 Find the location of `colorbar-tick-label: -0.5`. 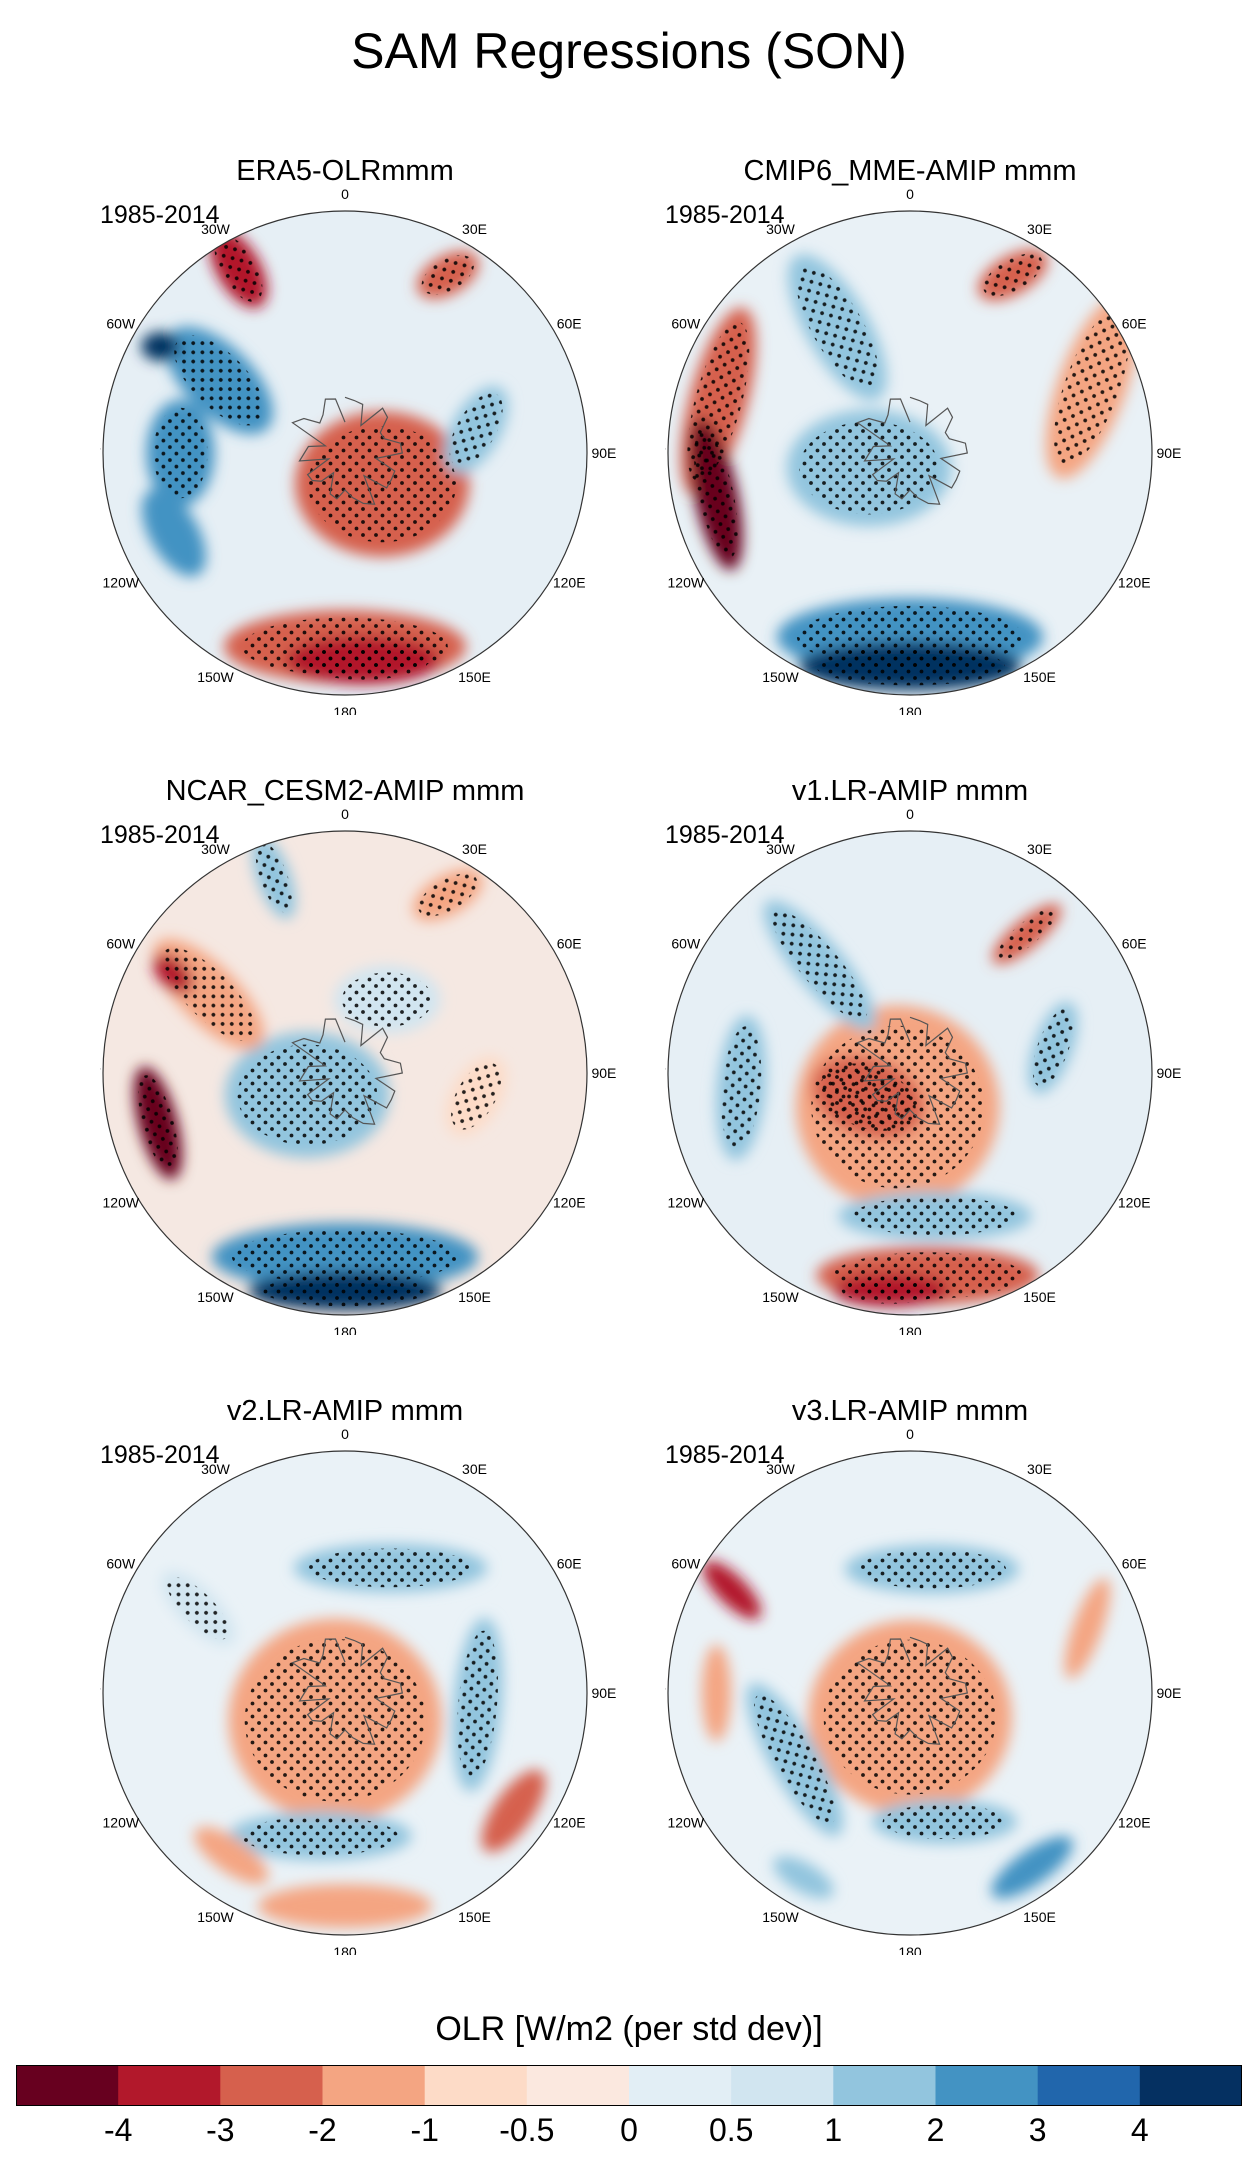

colorbar-tick-label: -0.5 is located at coordinates (526, 2128).